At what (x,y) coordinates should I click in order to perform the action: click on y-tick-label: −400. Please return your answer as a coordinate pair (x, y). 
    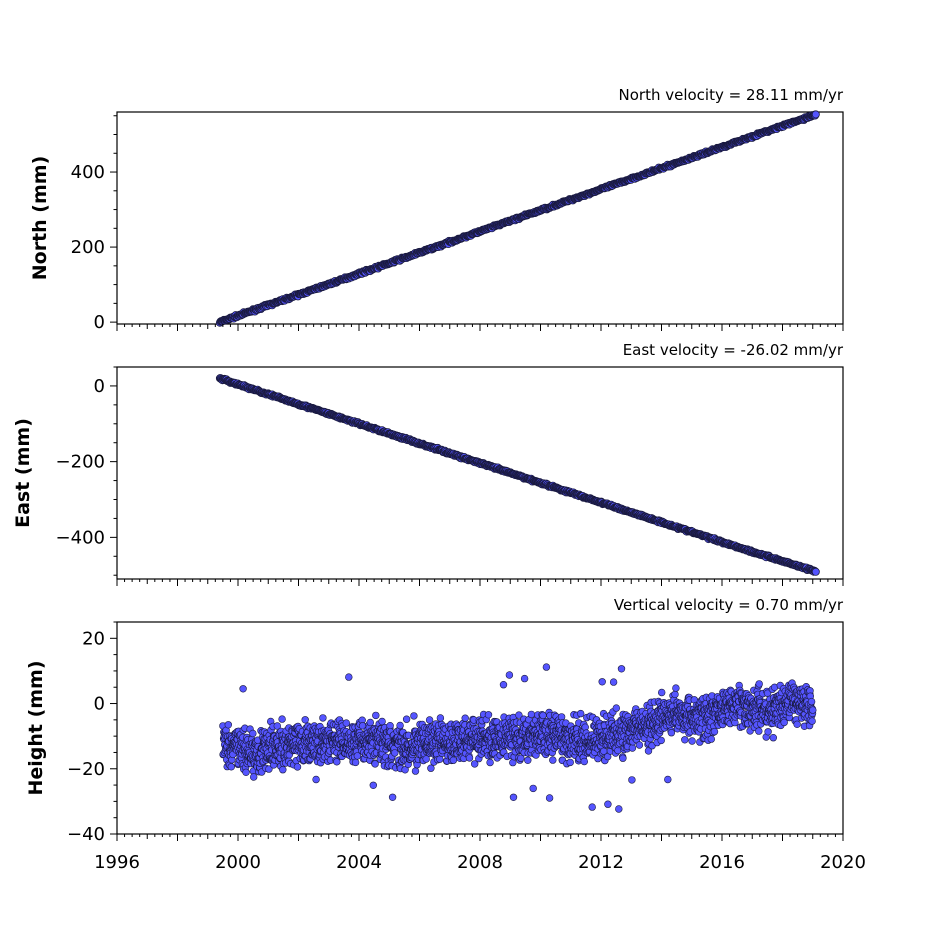
    Looking at the image, I should click on (80, 537).